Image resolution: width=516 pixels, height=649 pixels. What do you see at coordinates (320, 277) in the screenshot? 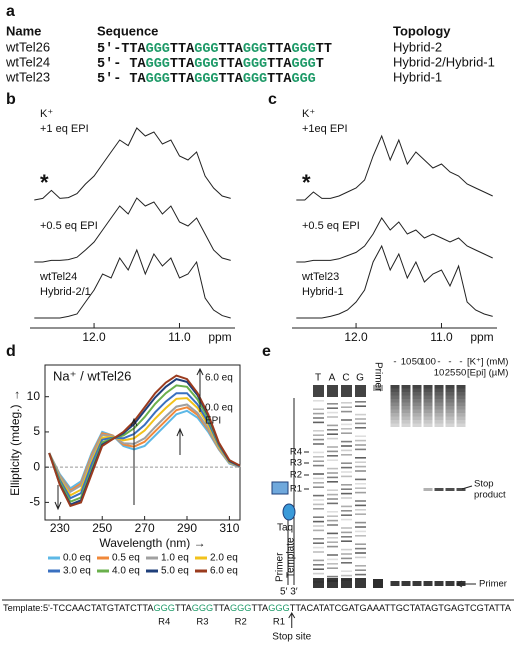
I see `sample: wtTel23` at bounding box center [320, 277].